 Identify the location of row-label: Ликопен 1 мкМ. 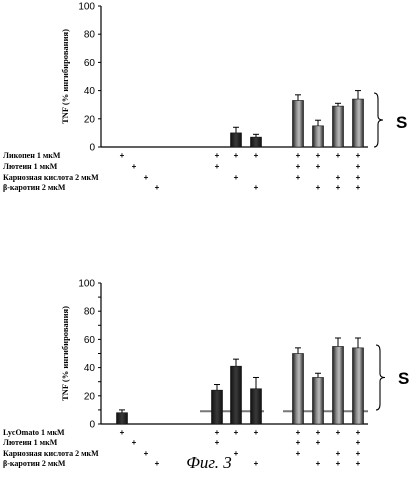
(32, 155).